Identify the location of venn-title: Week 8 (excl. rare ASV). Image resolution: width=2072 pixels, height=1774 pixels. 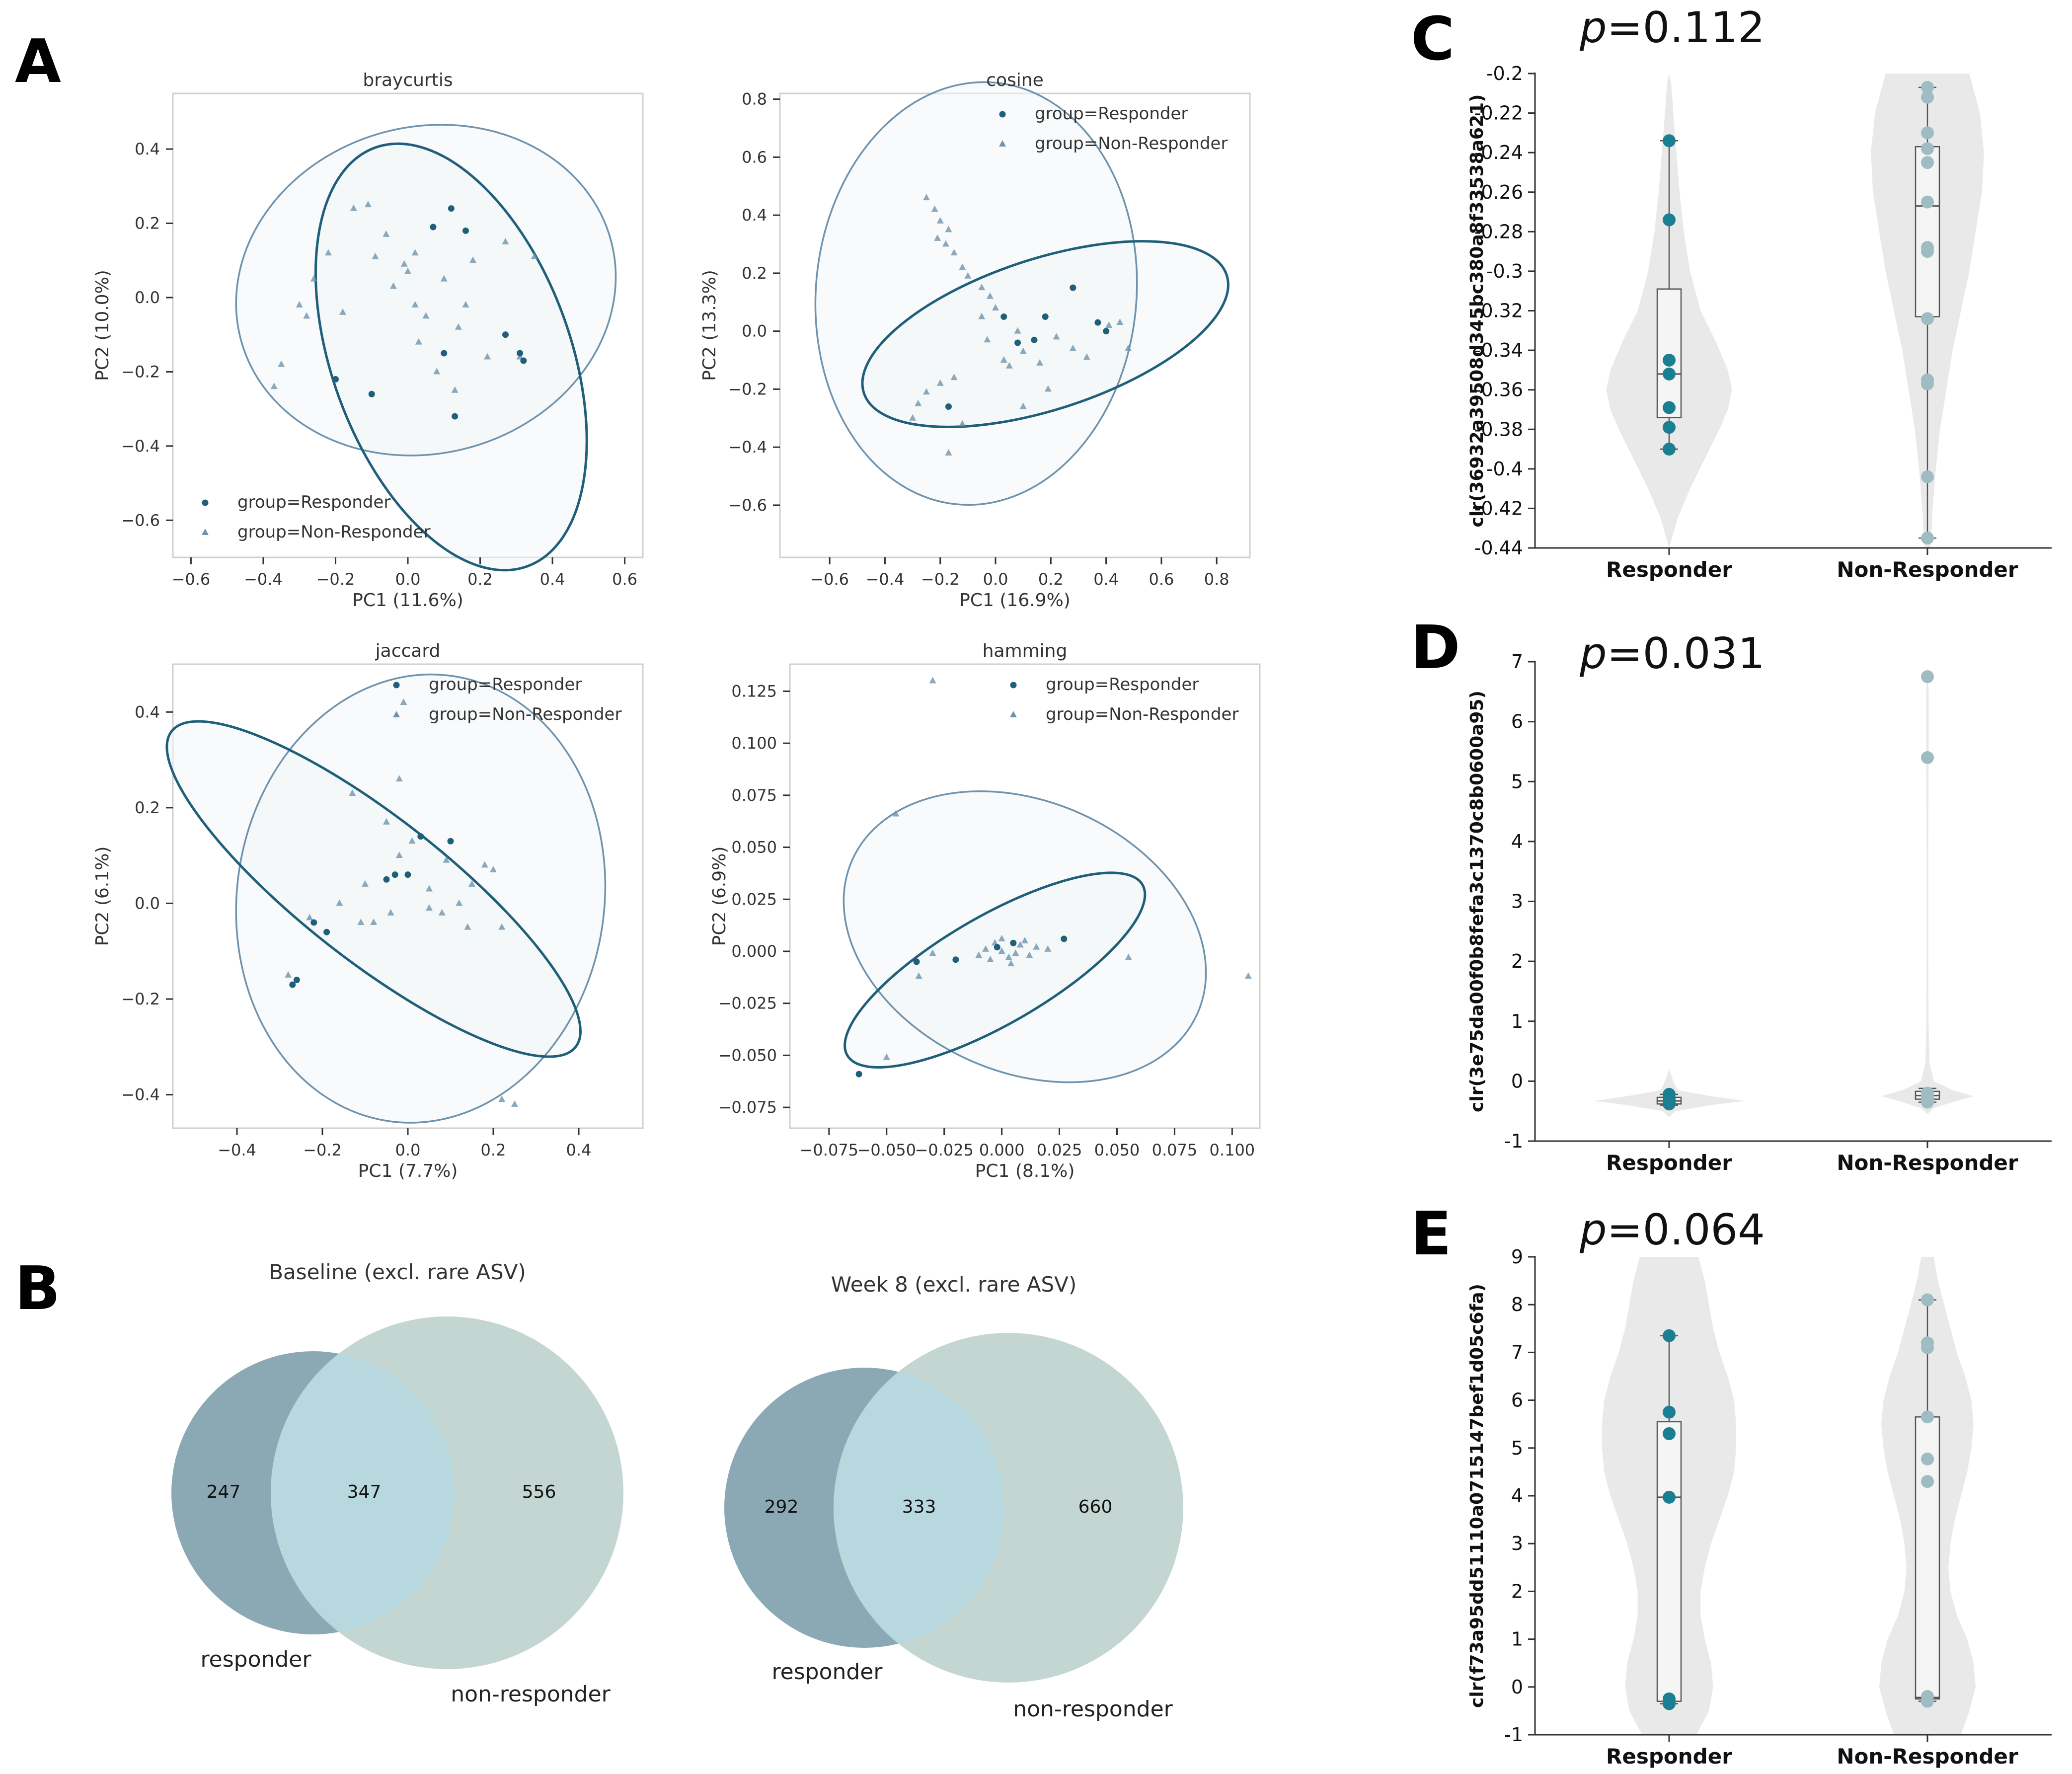
(954, 1284).